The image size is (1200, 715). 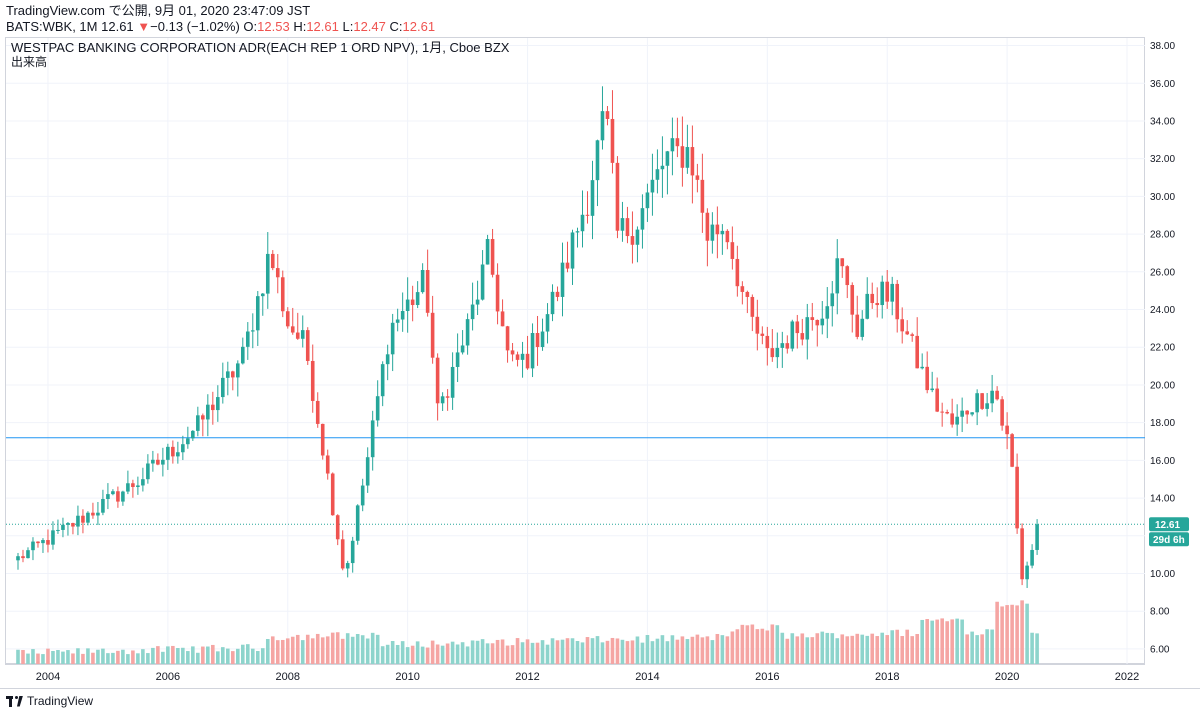 I want to click on price-tick-label: 30.00, so click(x=1162, y=197).